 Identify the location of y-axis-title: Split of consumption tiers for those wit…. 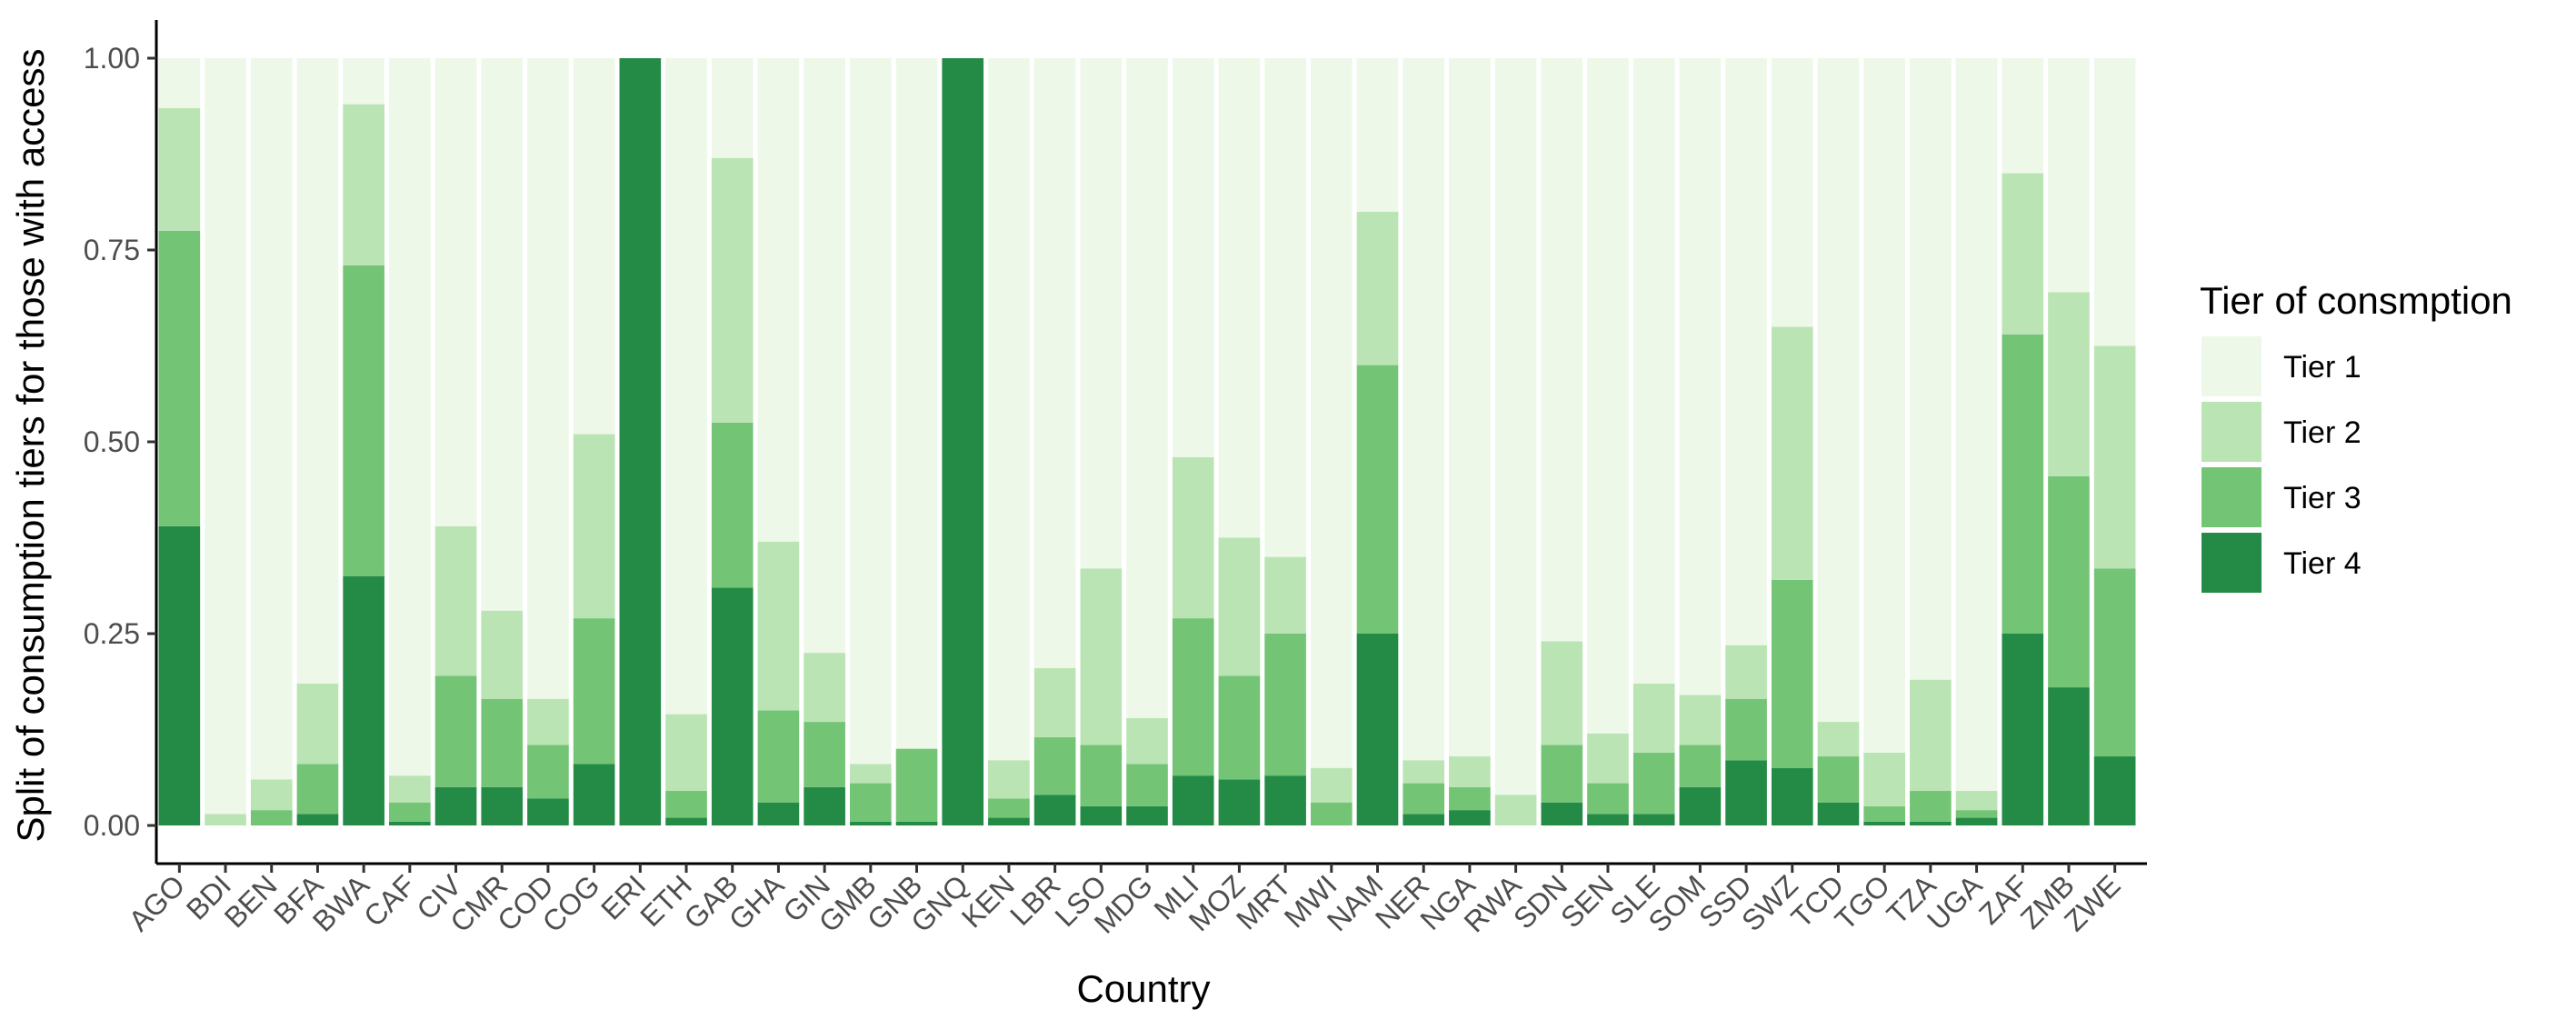
(31, 445).